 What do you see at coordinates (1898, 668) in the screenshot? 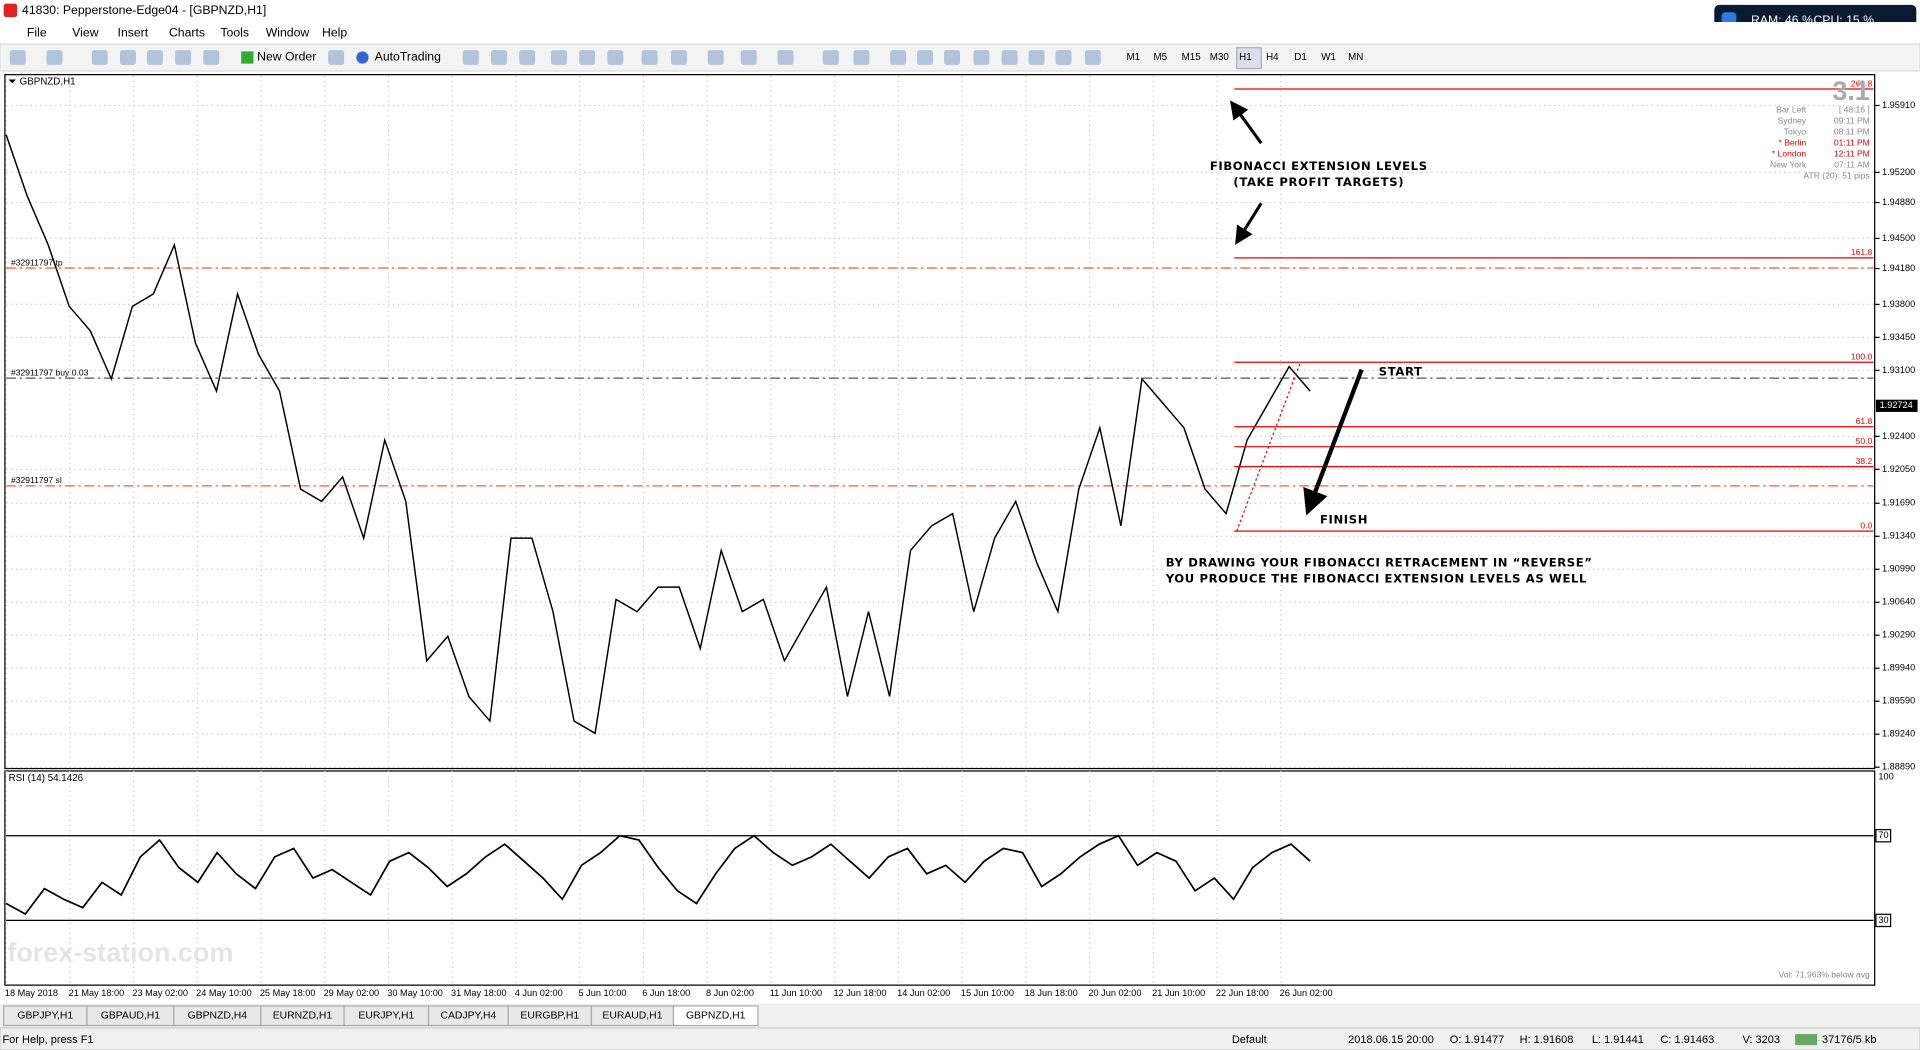
I see `y-tick-label: 1.89940` at bounding box center [1898, 668].